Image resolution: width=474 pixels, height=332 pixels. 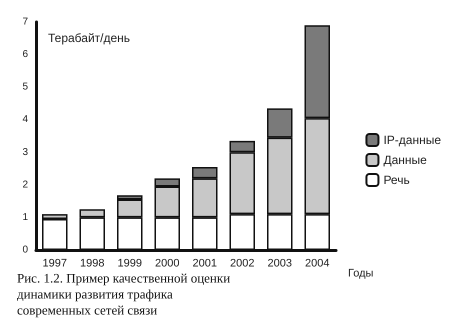 What do you see at coordinates (25, 22) in the screenshot?
I see `y-tick-label: 7` at bounding box center [25, 22].